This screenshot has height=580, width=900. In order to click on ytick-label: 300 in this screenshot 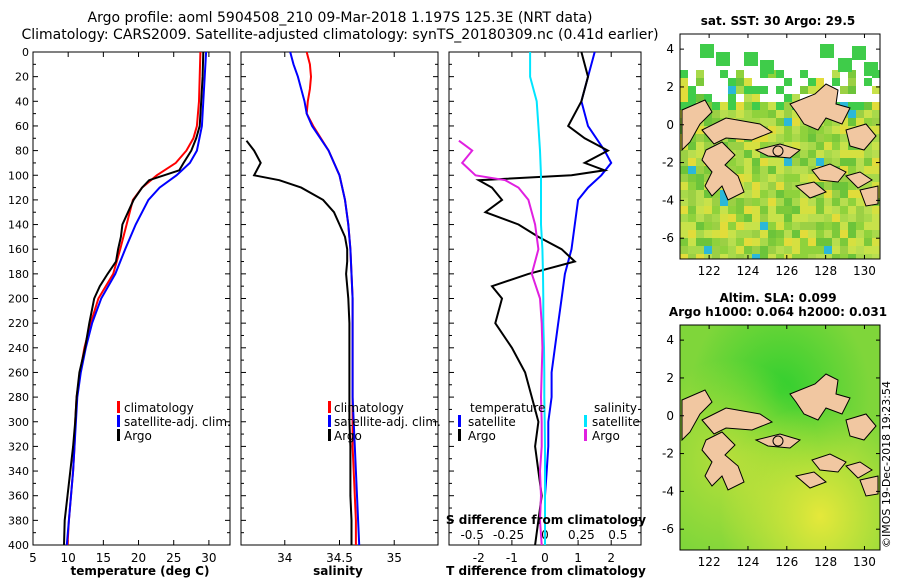, I will do `click(18, 422)`.